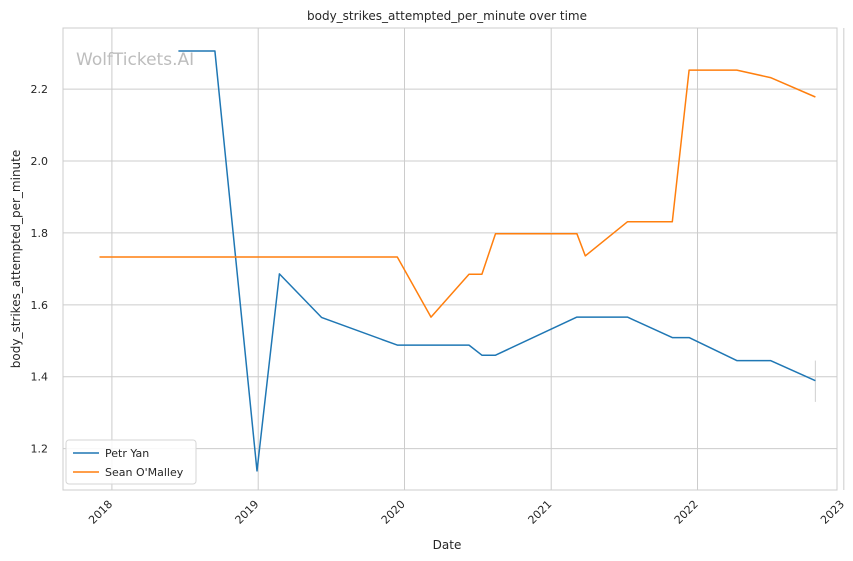 The width and height of the screenshot is (853, 561). I want to click on legend-label-sean-omalley: Sean O'Malley, so click(144, 472).